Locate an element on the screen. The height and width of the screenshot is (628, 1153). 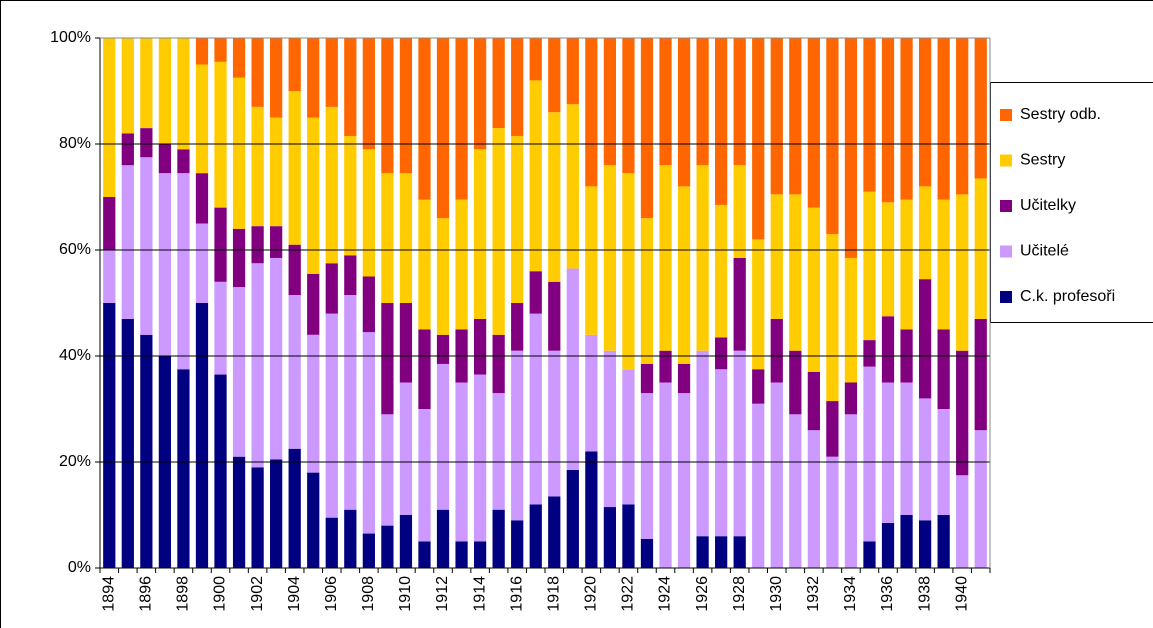
legend-box is located at coordinates (1071, 202).